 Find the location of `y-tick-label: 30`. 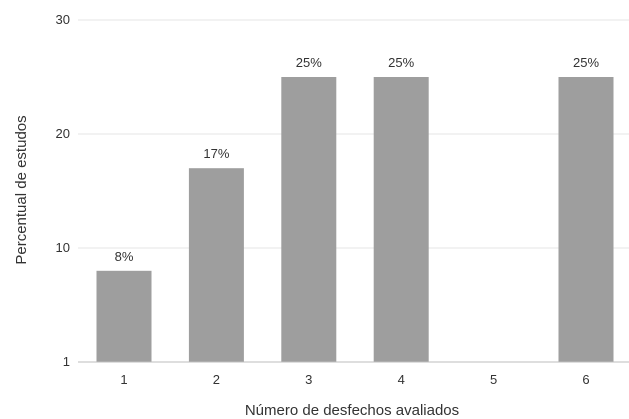

y-tick-label: 30 is located at coordinates (63, 19).